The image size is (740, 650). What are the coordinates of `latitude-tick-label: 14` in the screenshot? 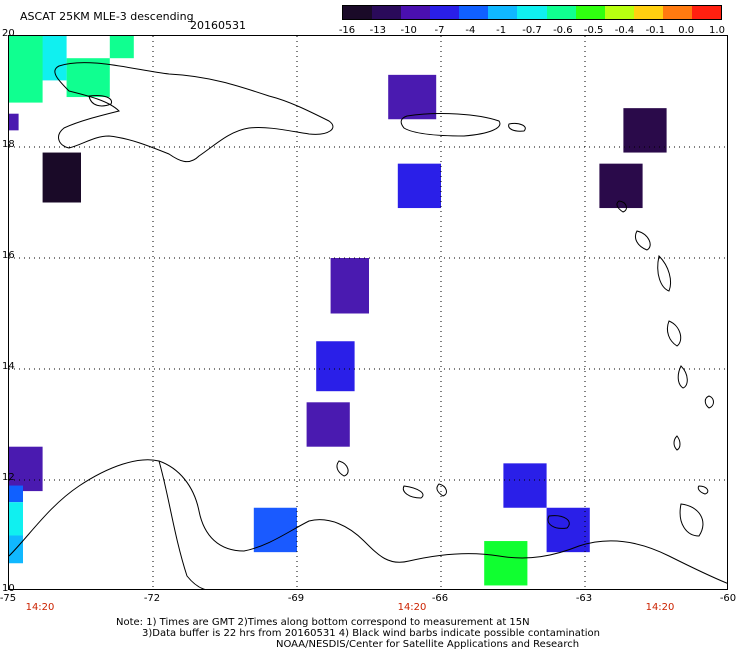 It's located at (8, 366).